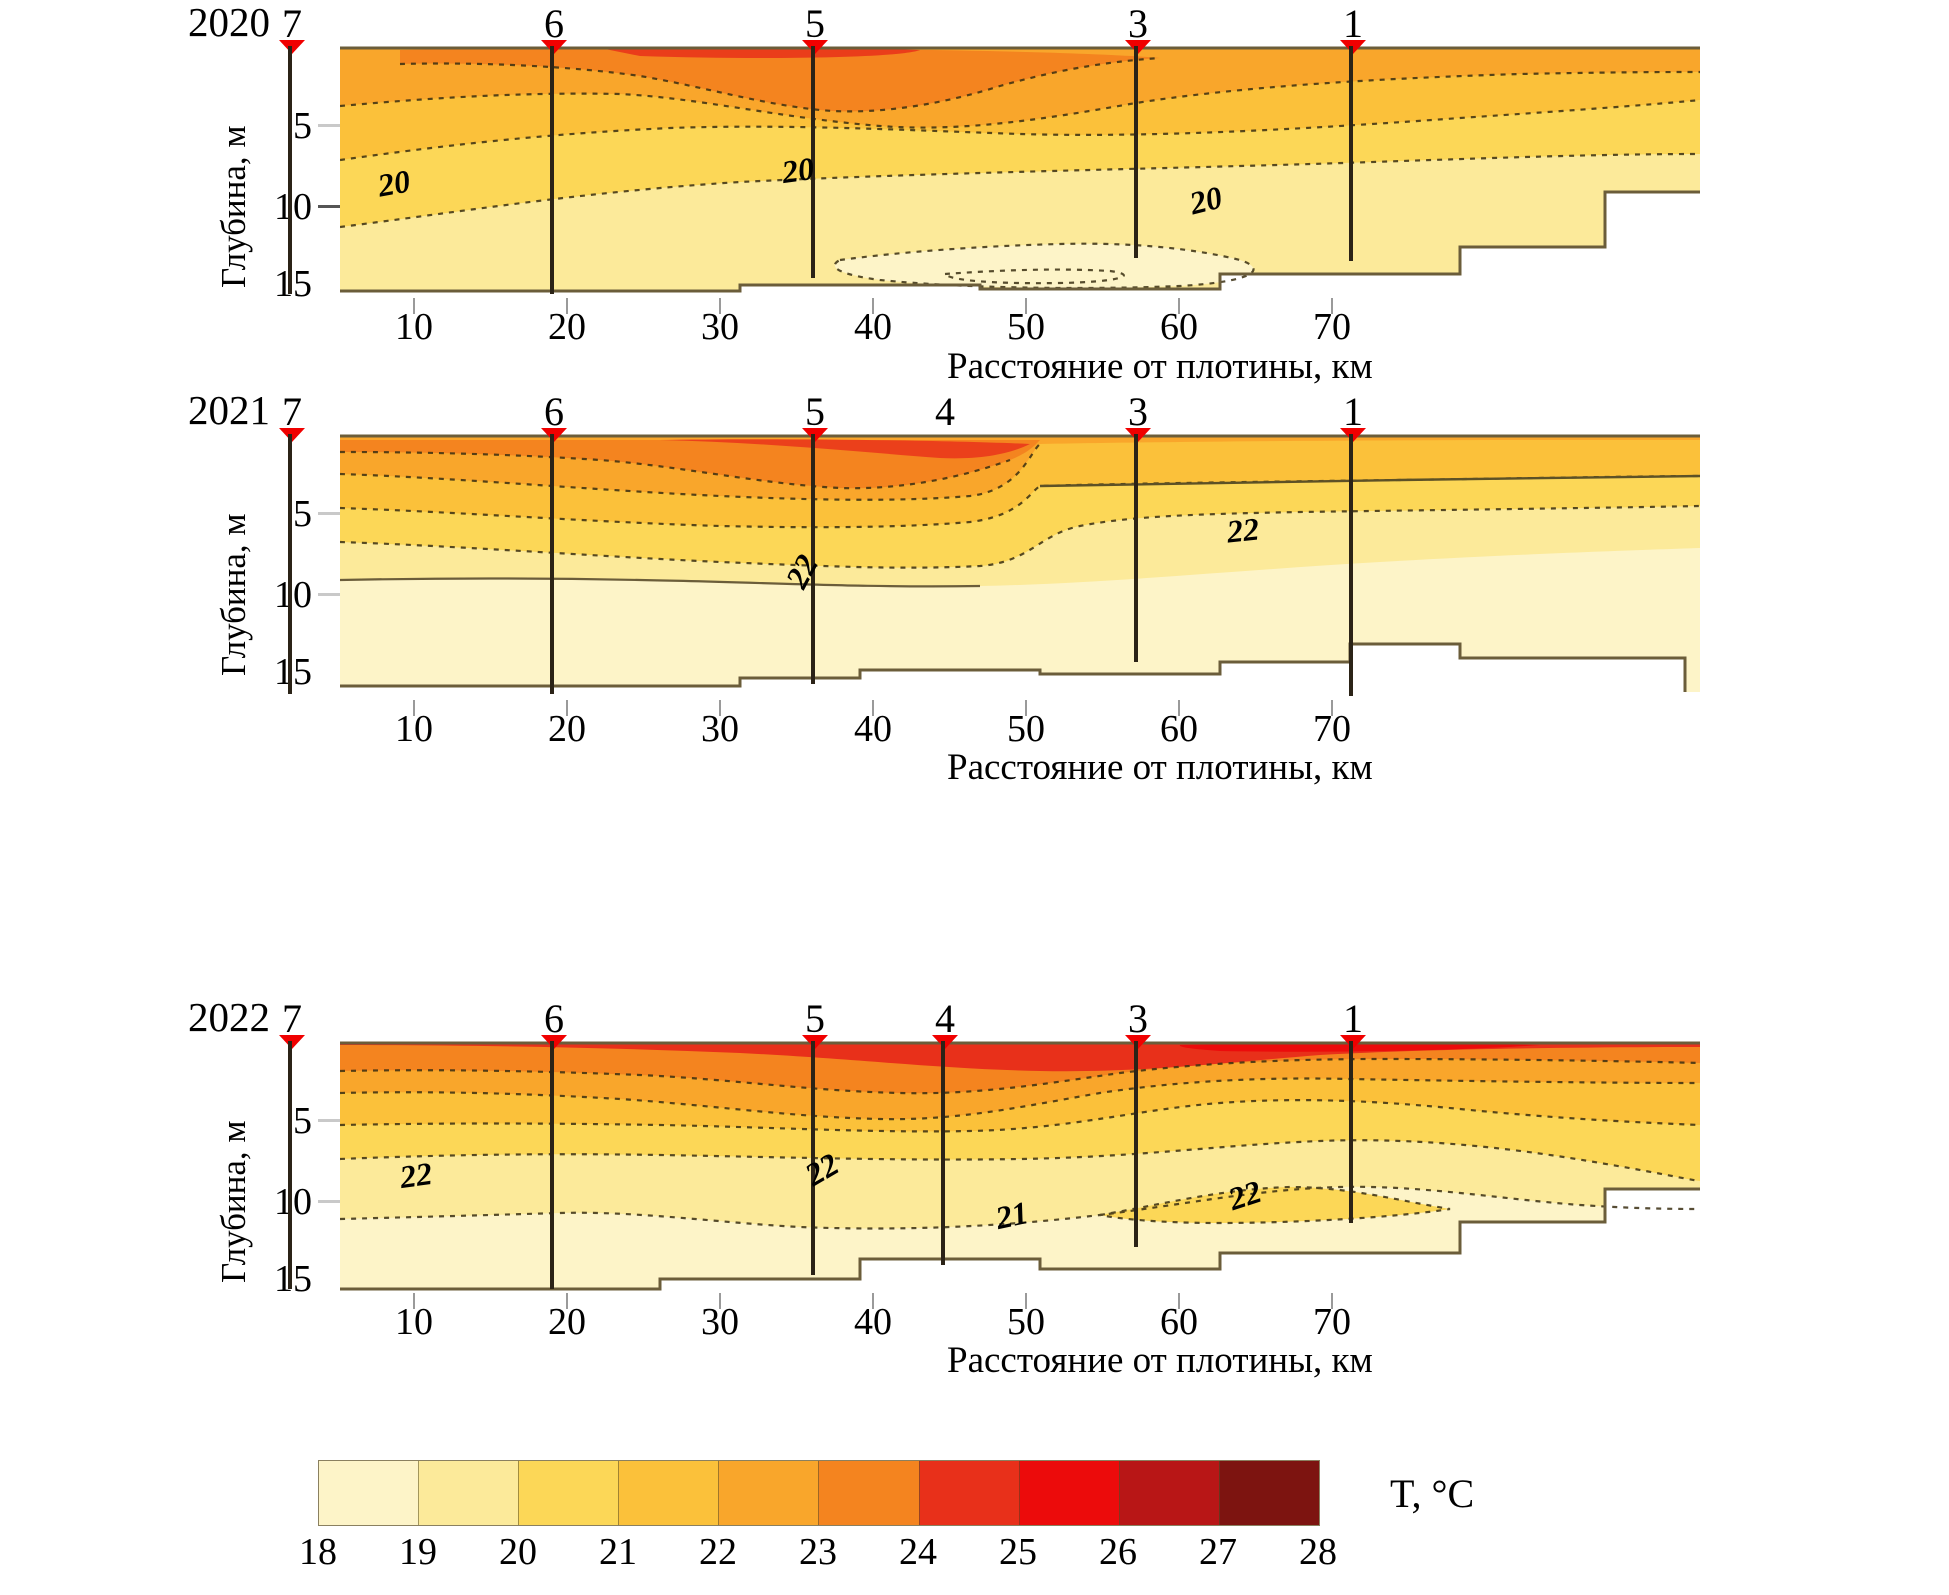 Image resolution: width=1949 pixels, height=1595 pixels. What do you see at coordinates (815, 411) in the screenshot?
I see `station-label: 5` at bounding box center [815, 411].